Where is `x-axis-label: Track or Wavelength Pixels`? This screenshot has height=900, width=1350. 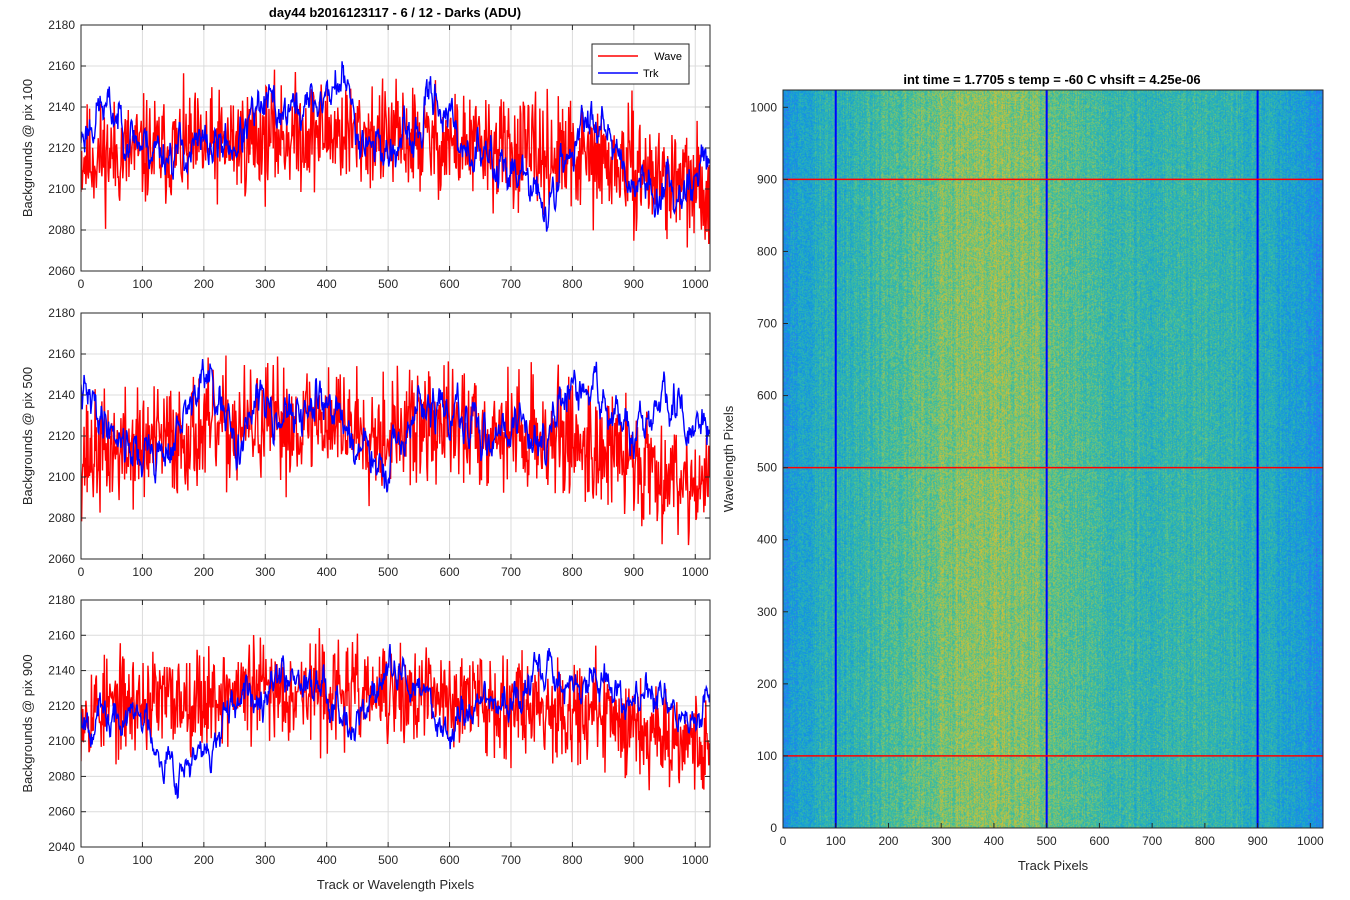 x-axis-label: Track or Wavelength Pixels is located at coordinates (396, 884).